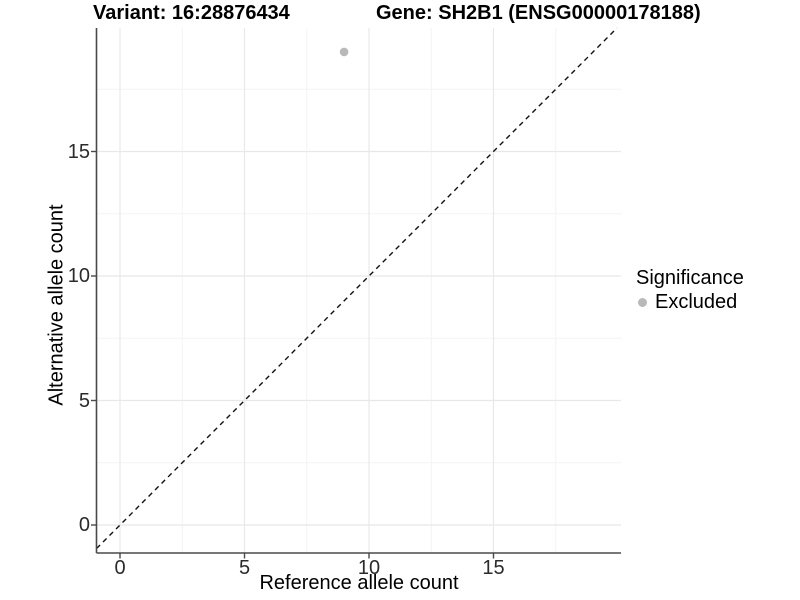 The width and height of the screenshot is (800, 600). What do you see at coordinates (84, 400) in the screenshot?
I see `y-tick-label-5: 5` at bounding box center [84, 400].